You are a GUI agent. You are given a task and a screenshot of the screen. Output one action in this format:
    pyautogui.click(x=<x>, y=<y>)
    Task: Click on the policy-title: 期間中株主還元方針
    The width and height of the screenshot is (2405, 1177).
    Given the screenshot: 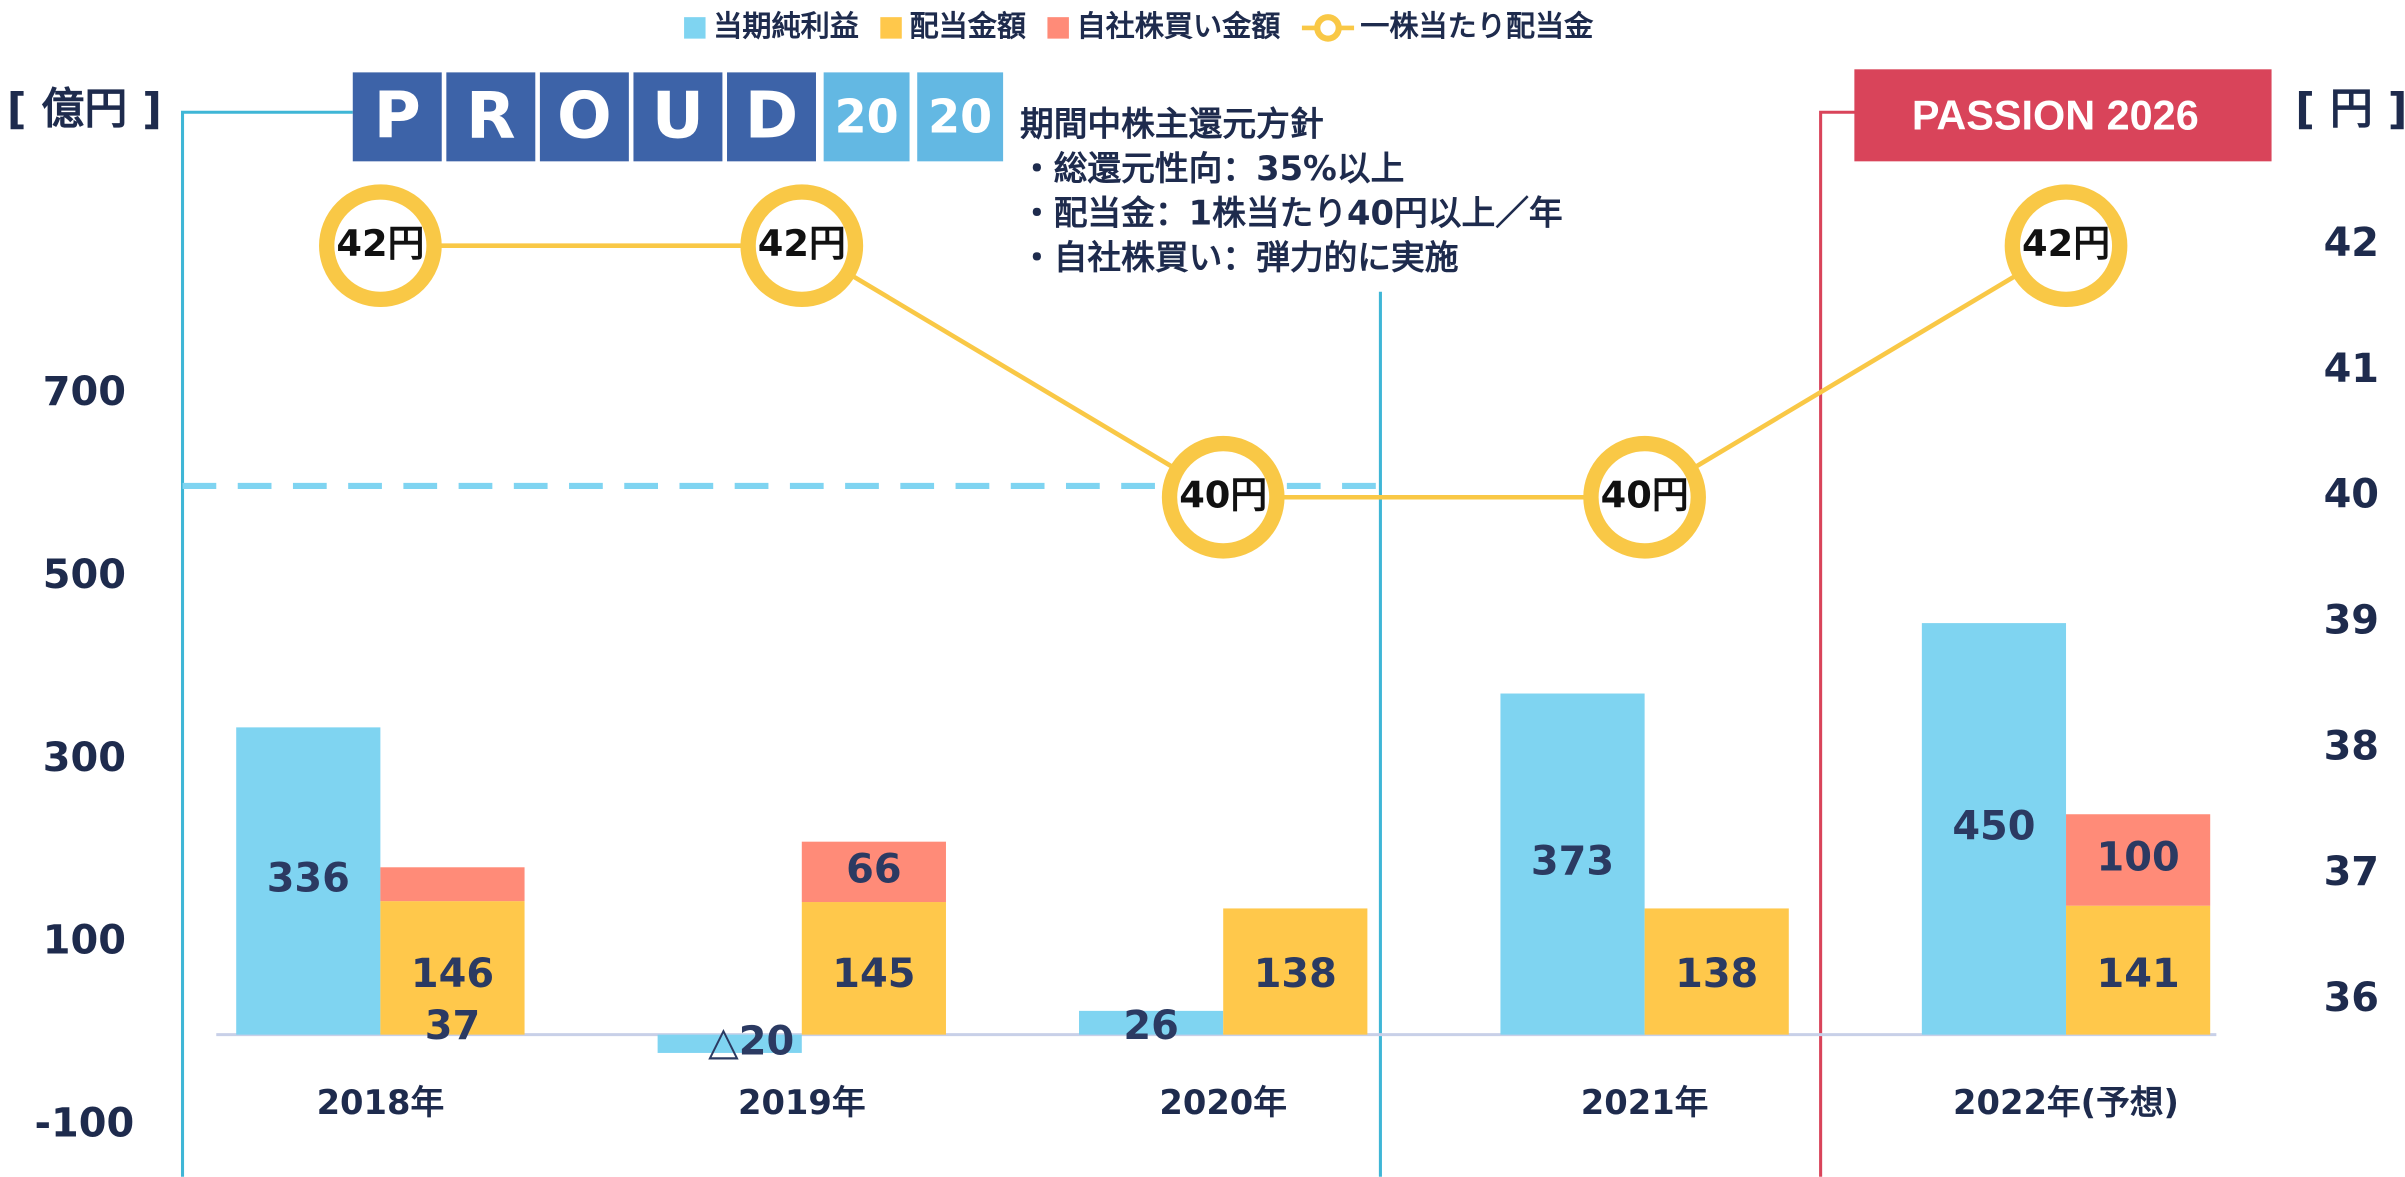 What is the action you would take?
    pyautogui.click(x=1172, y=124)
    